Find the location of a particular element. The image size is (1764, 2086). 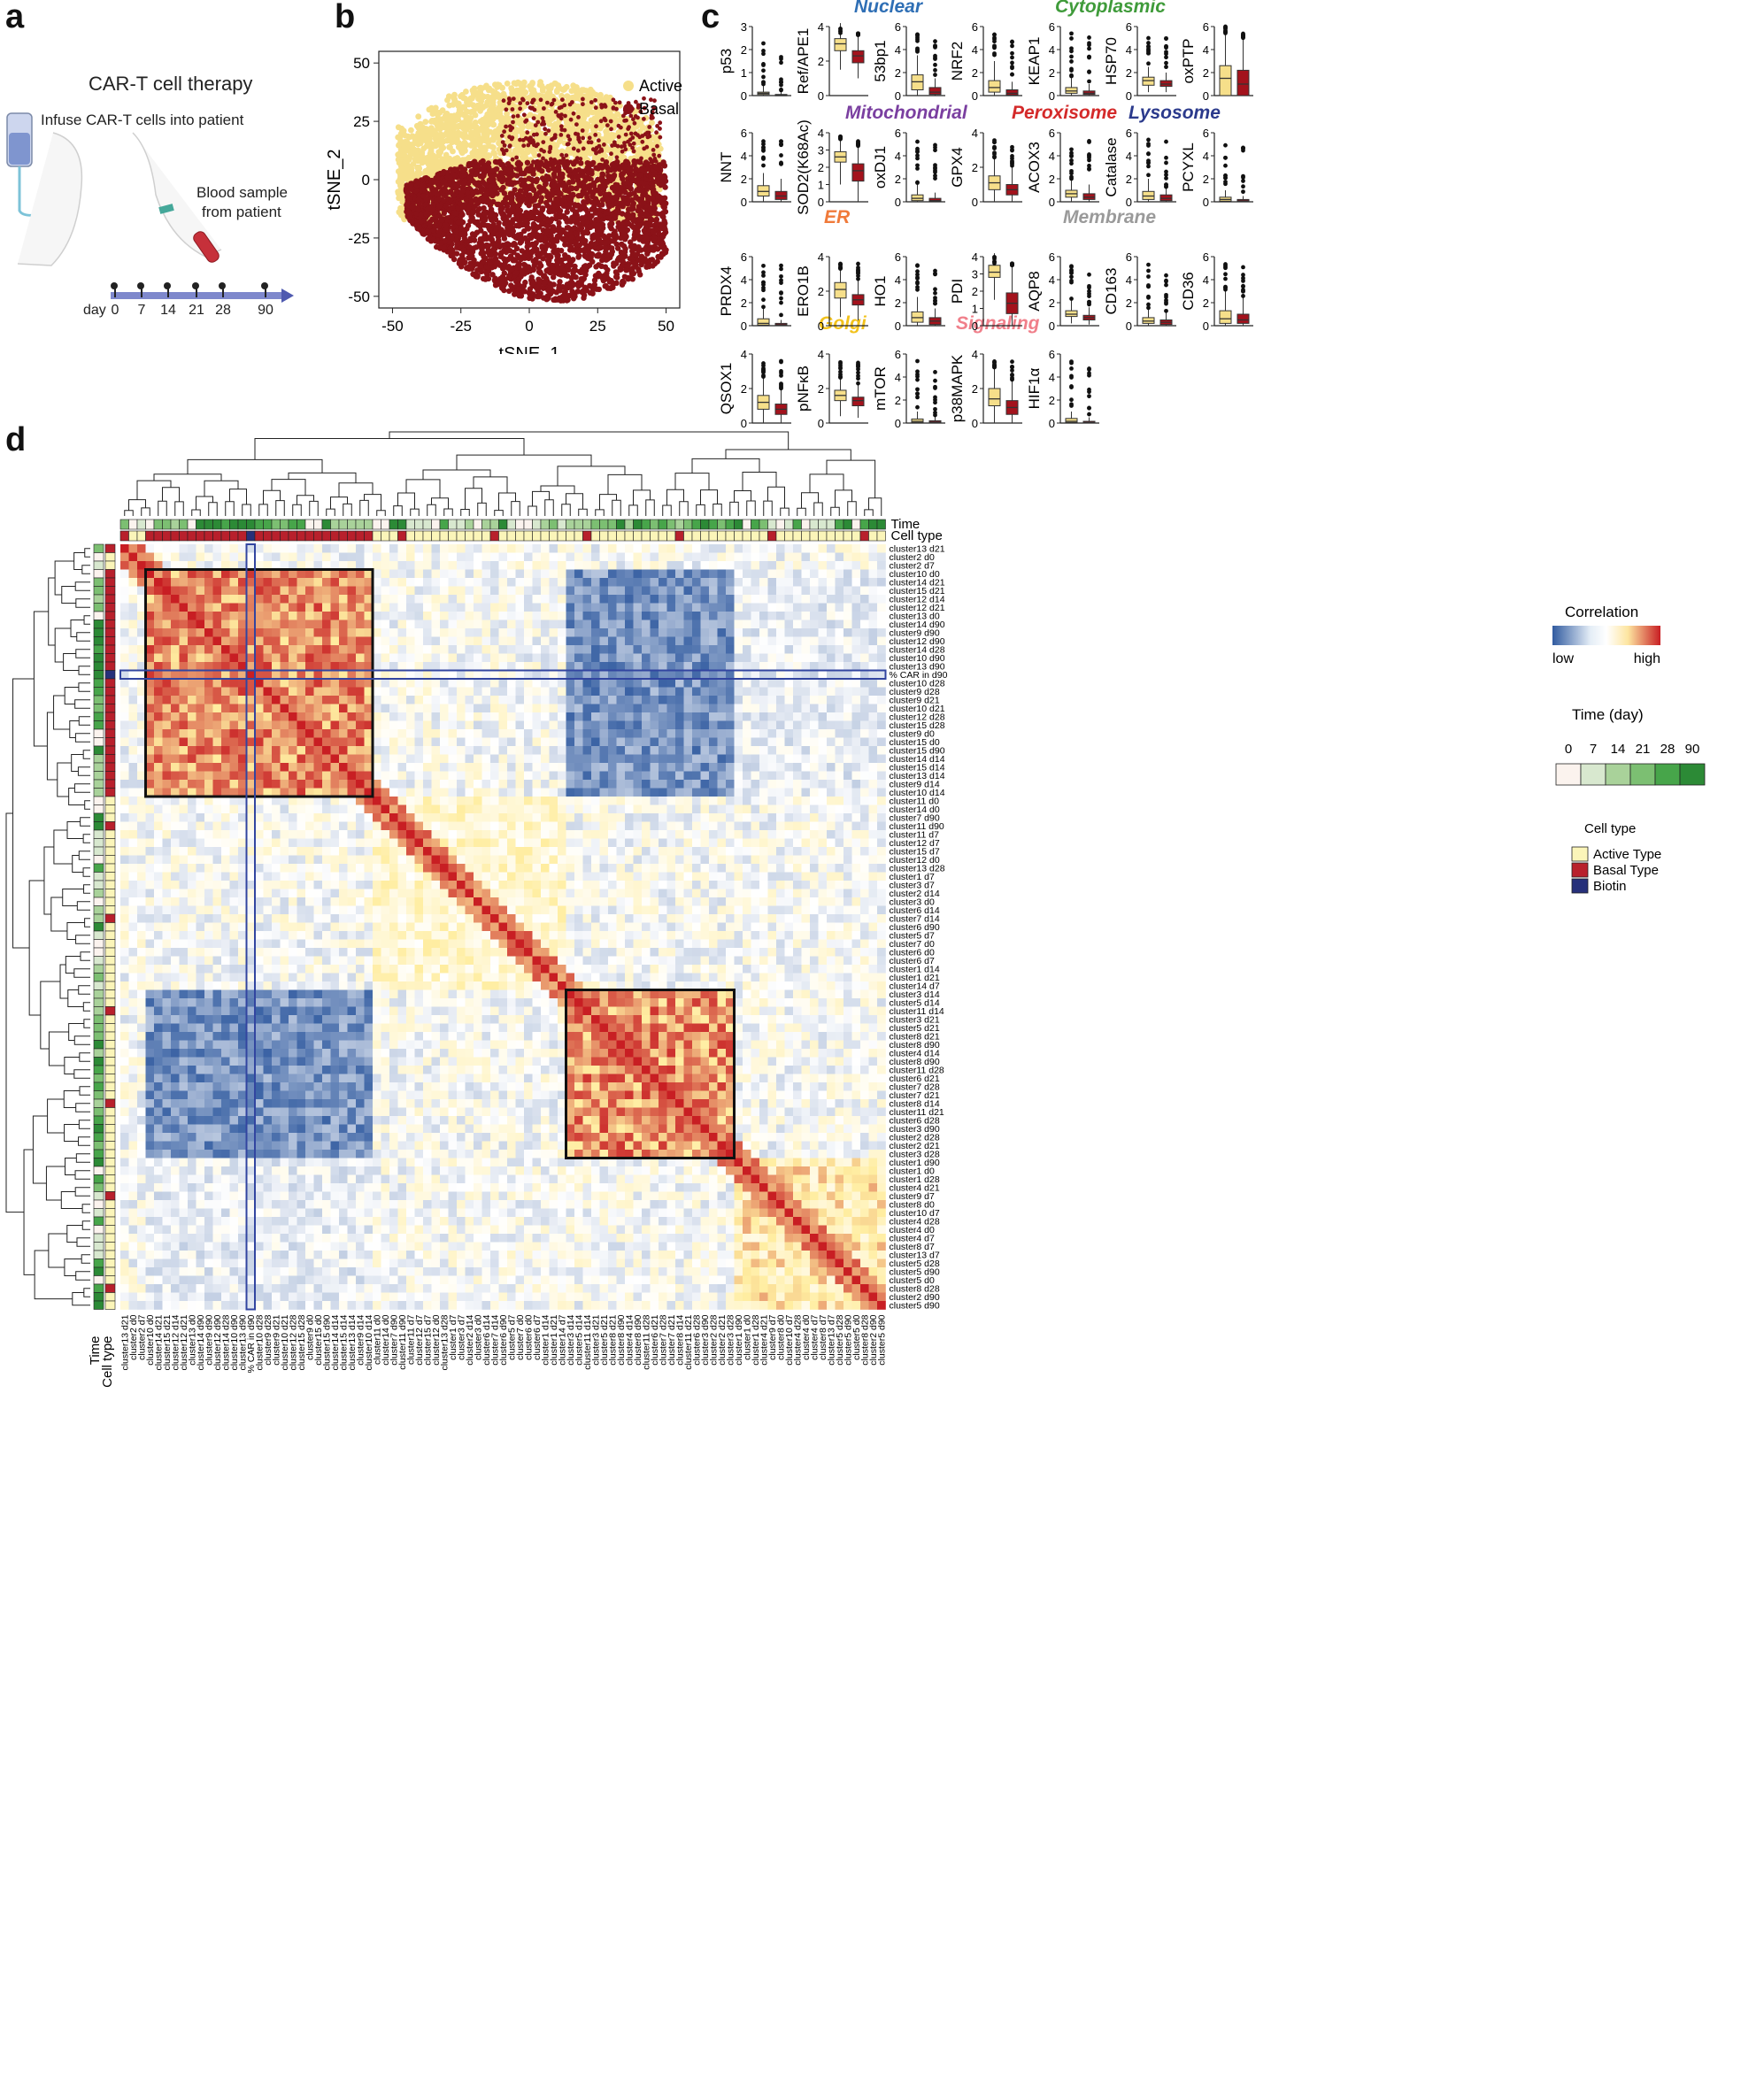

col-label: cluster9 d7 is located at coordinates (772, 1337).